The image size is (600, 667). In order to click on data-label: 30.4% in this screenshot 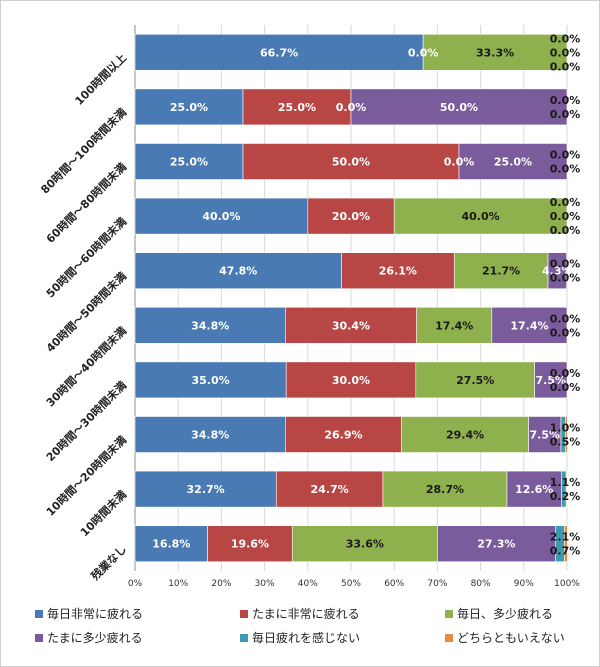, I will do `click(351, 325)`.